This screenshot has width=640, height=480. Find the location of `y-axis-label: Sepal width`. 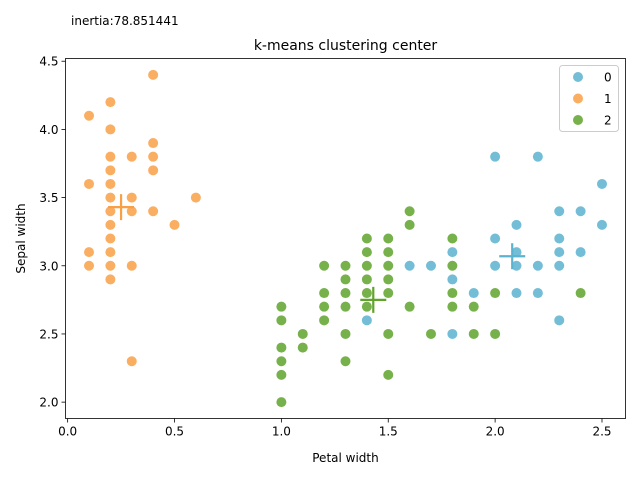

y-axis-label: Sepal width is located at coordinates (21, 238).